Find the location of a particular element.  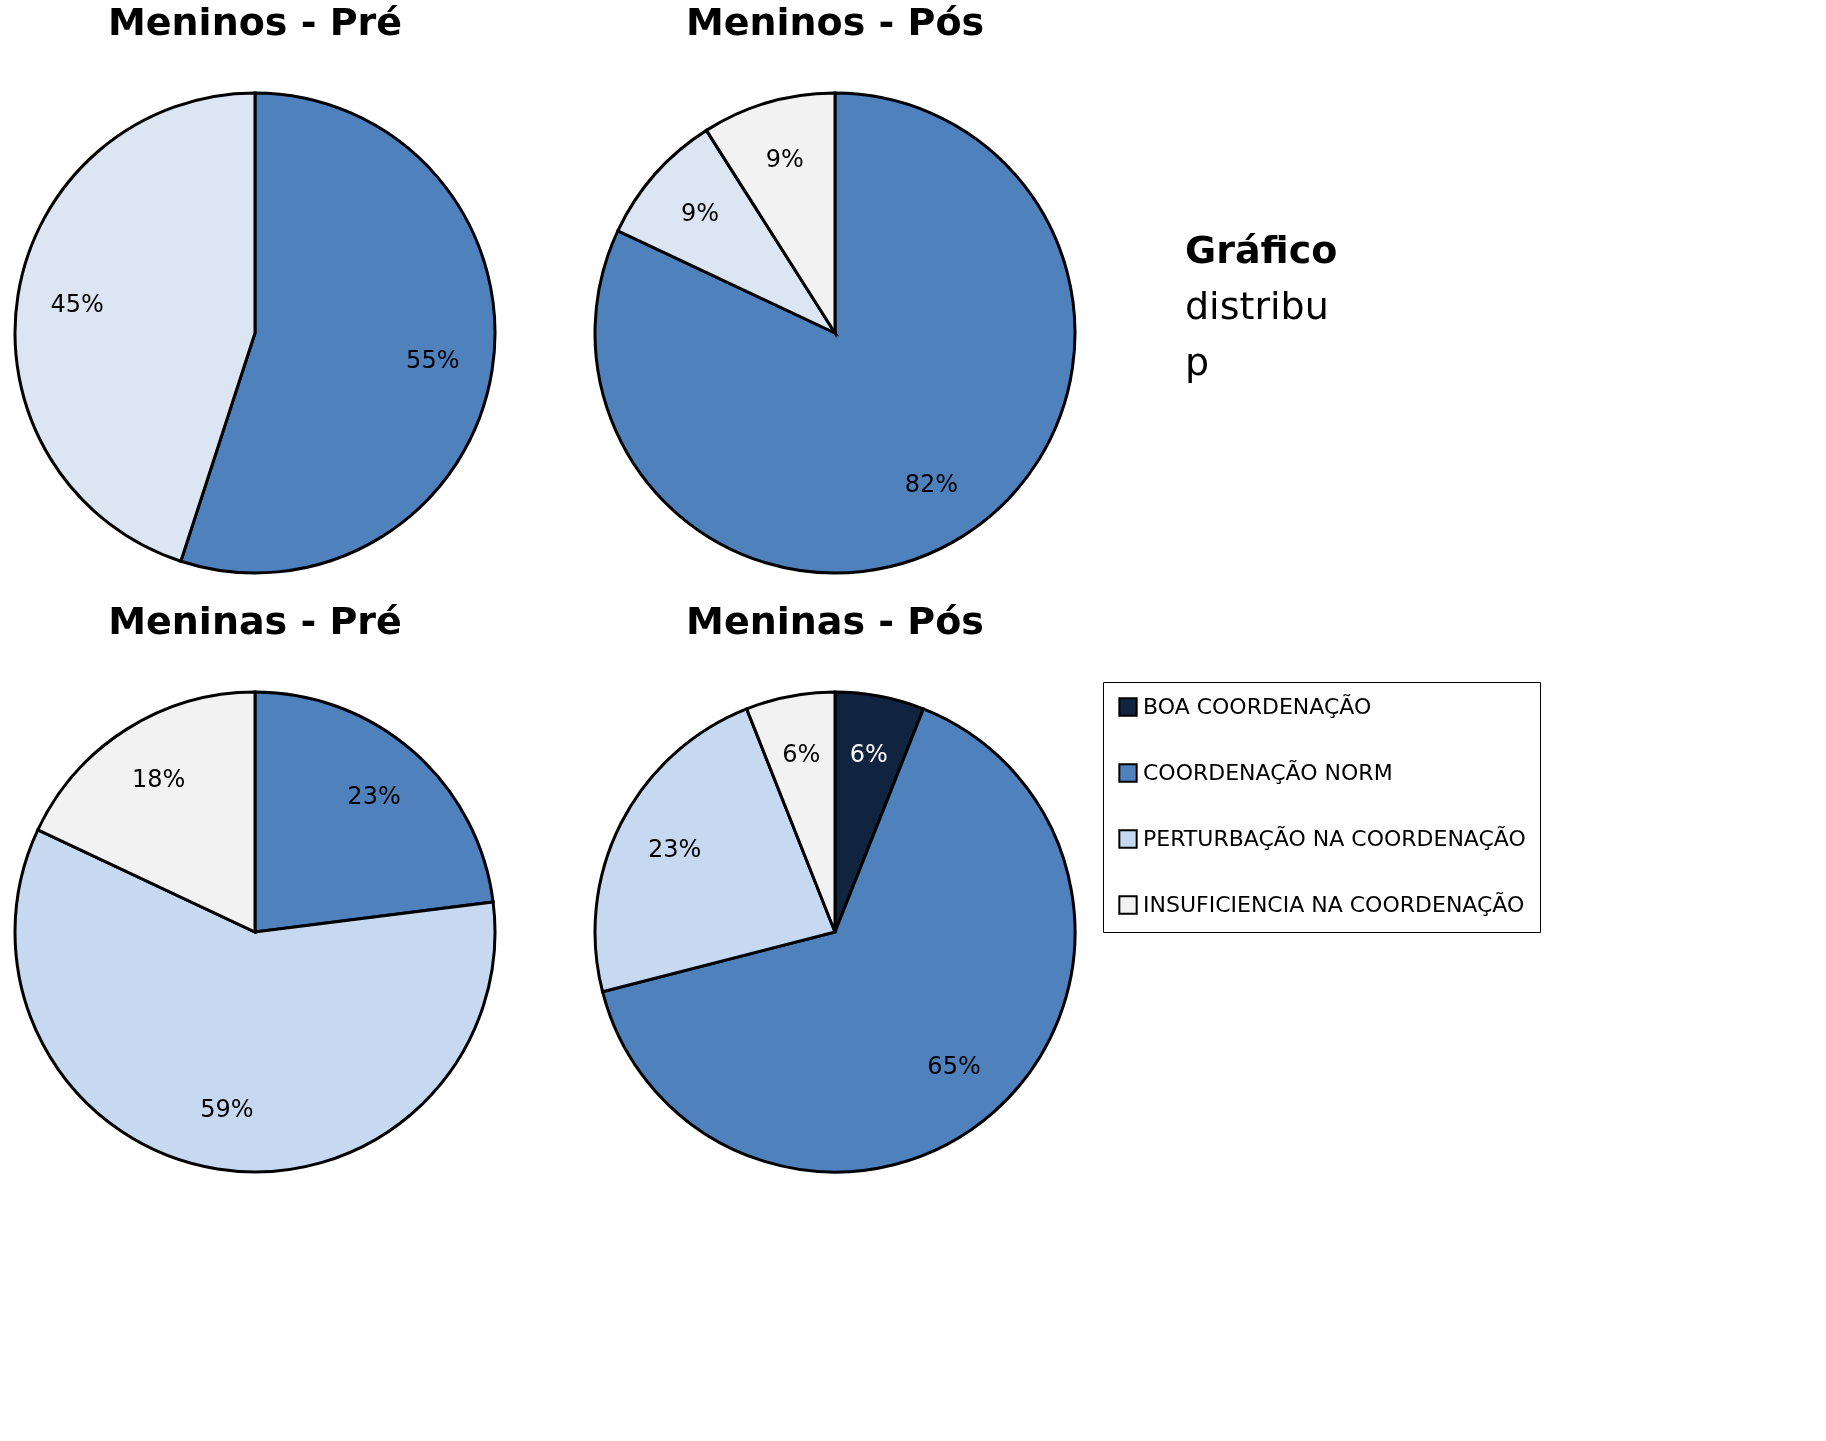

data-label: 55% is located at coordinates (433, 360).